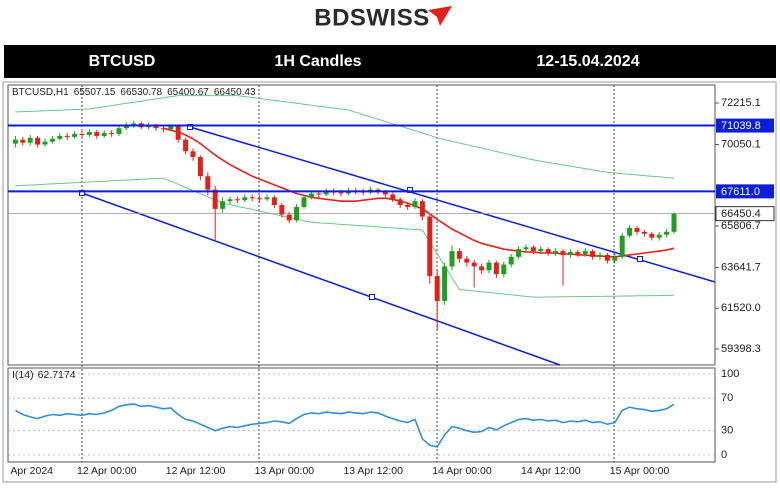  What do you see at coordinates (741, 308) in the screenshot?
I see `y-tick-label: 61520.0` at bounding box center [741, 308].